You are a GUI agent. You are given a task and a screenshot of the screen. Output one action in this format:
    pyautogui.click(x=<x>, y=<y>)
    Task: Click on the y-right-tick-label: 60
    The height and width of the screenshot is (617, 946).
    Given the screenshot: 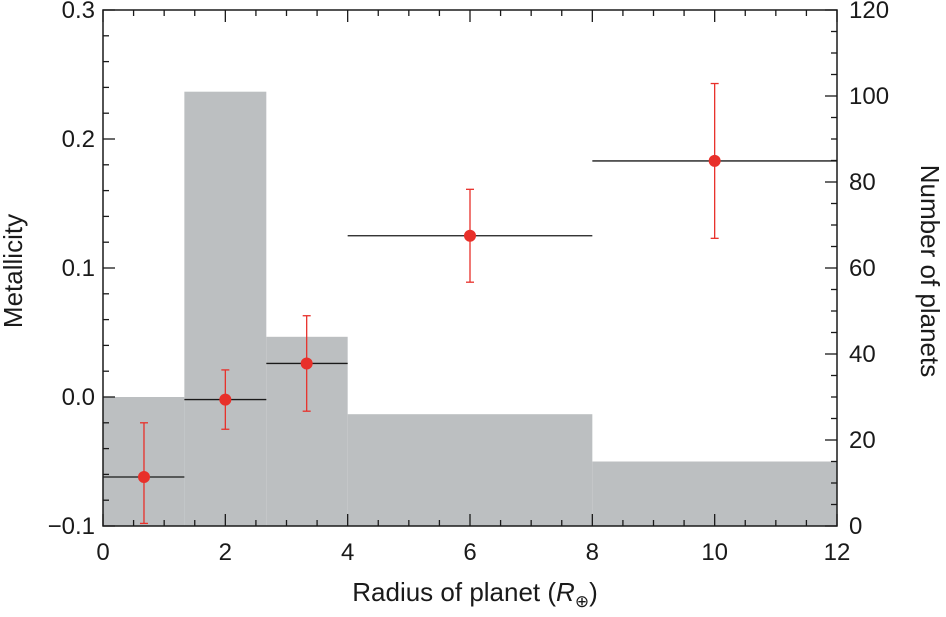 What is the action you would take?
    pyautogui.click(x=862, y=268)
    